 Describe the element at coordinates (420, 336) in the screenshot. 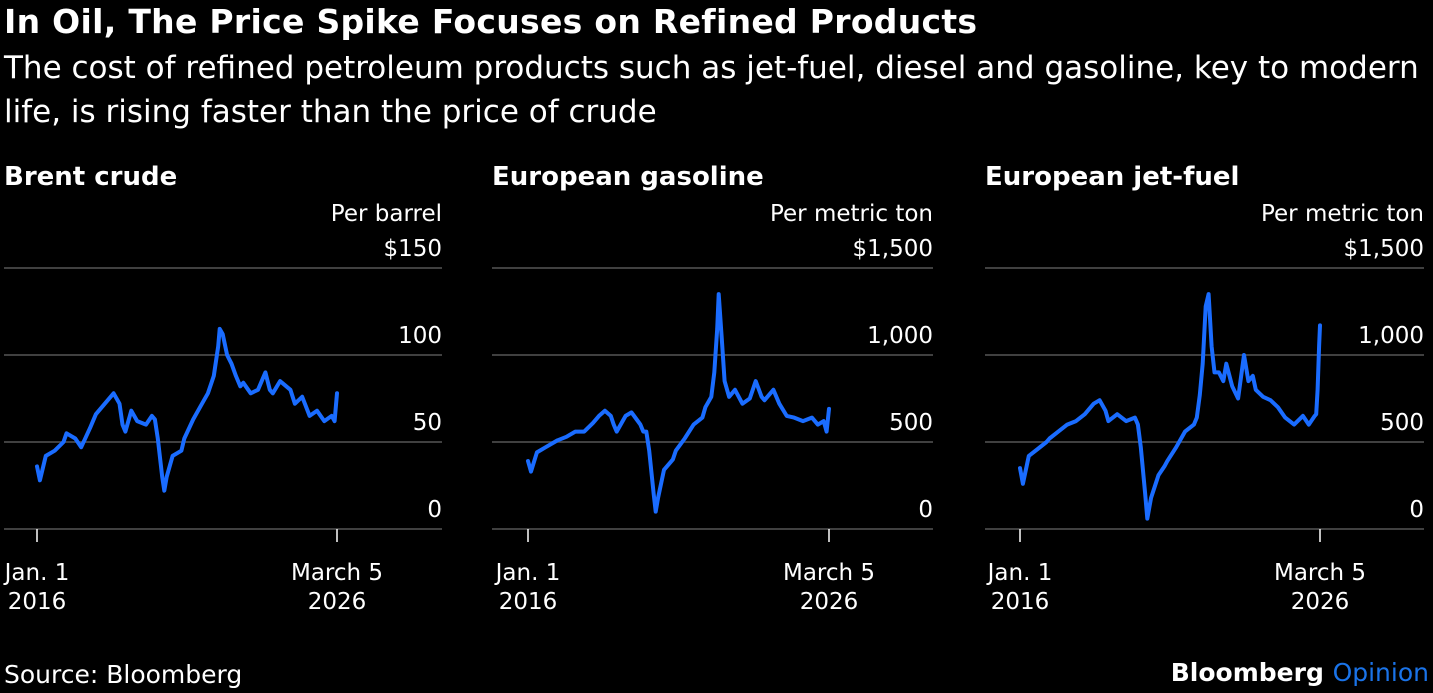

I see `y-tick-label: 100` at that location.